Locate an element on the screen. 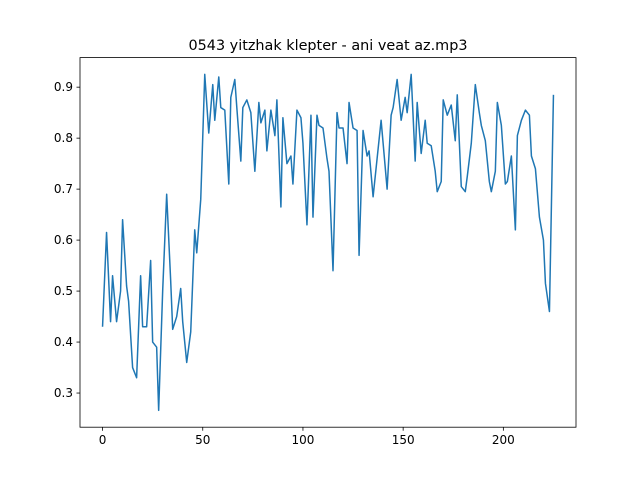  y-tick-label: 0.7 is located at coordinates (63, 189).